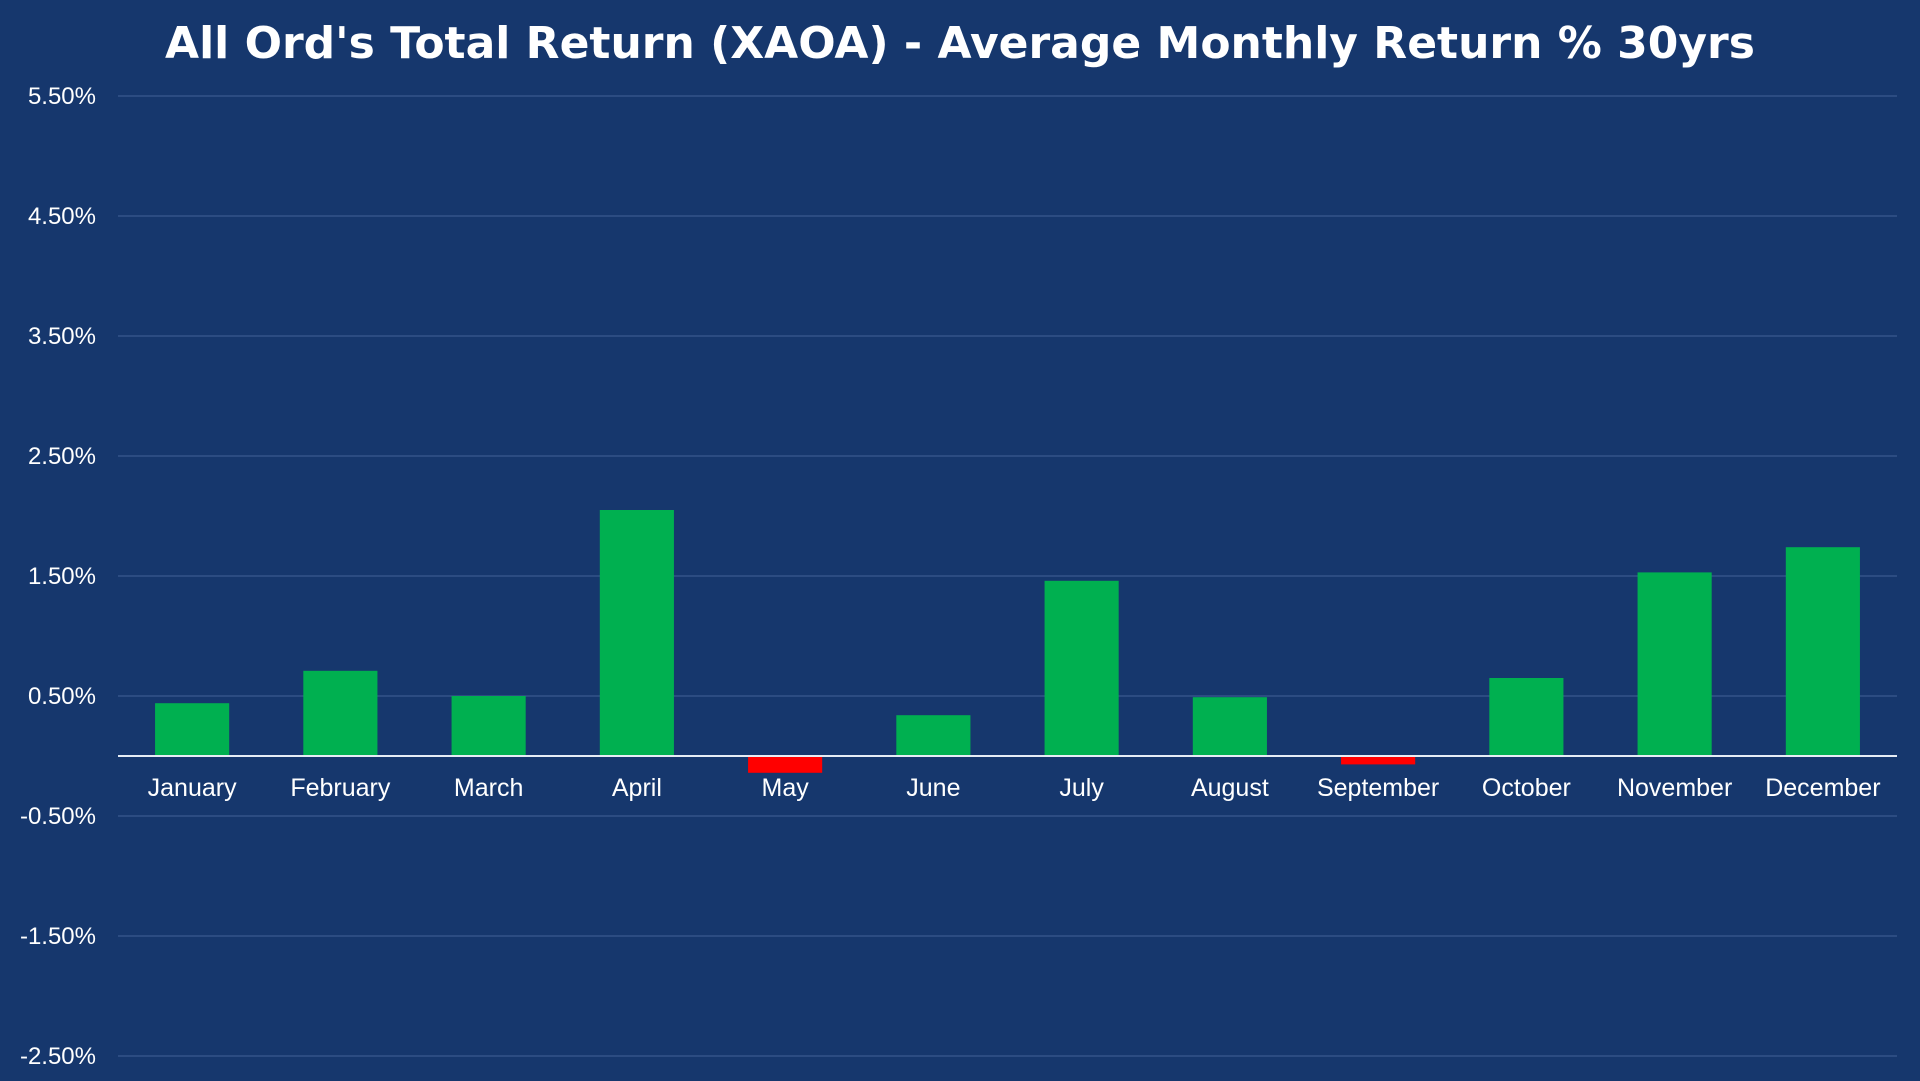 The width and height of the screenshot is (1920, 1081). I want to click on x-category-label: November, so click(1674, 788).